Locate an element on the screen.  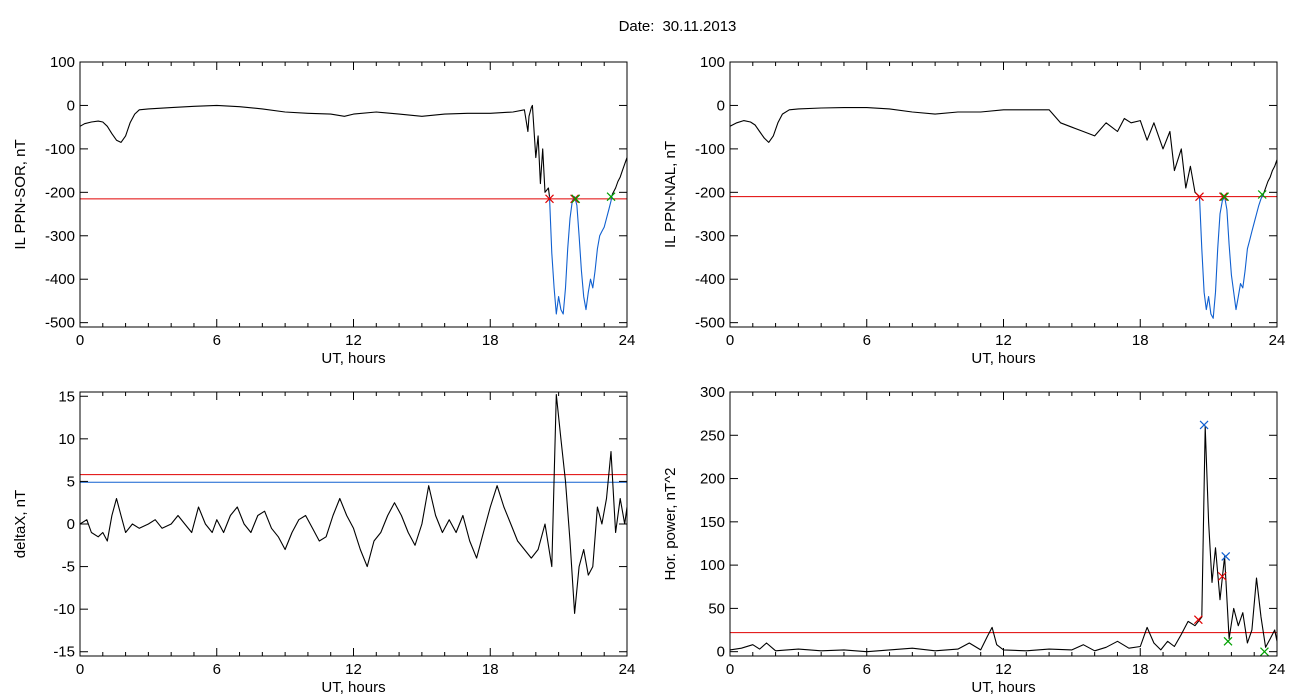
date-label: Date: is located at coordinates (636, 26).